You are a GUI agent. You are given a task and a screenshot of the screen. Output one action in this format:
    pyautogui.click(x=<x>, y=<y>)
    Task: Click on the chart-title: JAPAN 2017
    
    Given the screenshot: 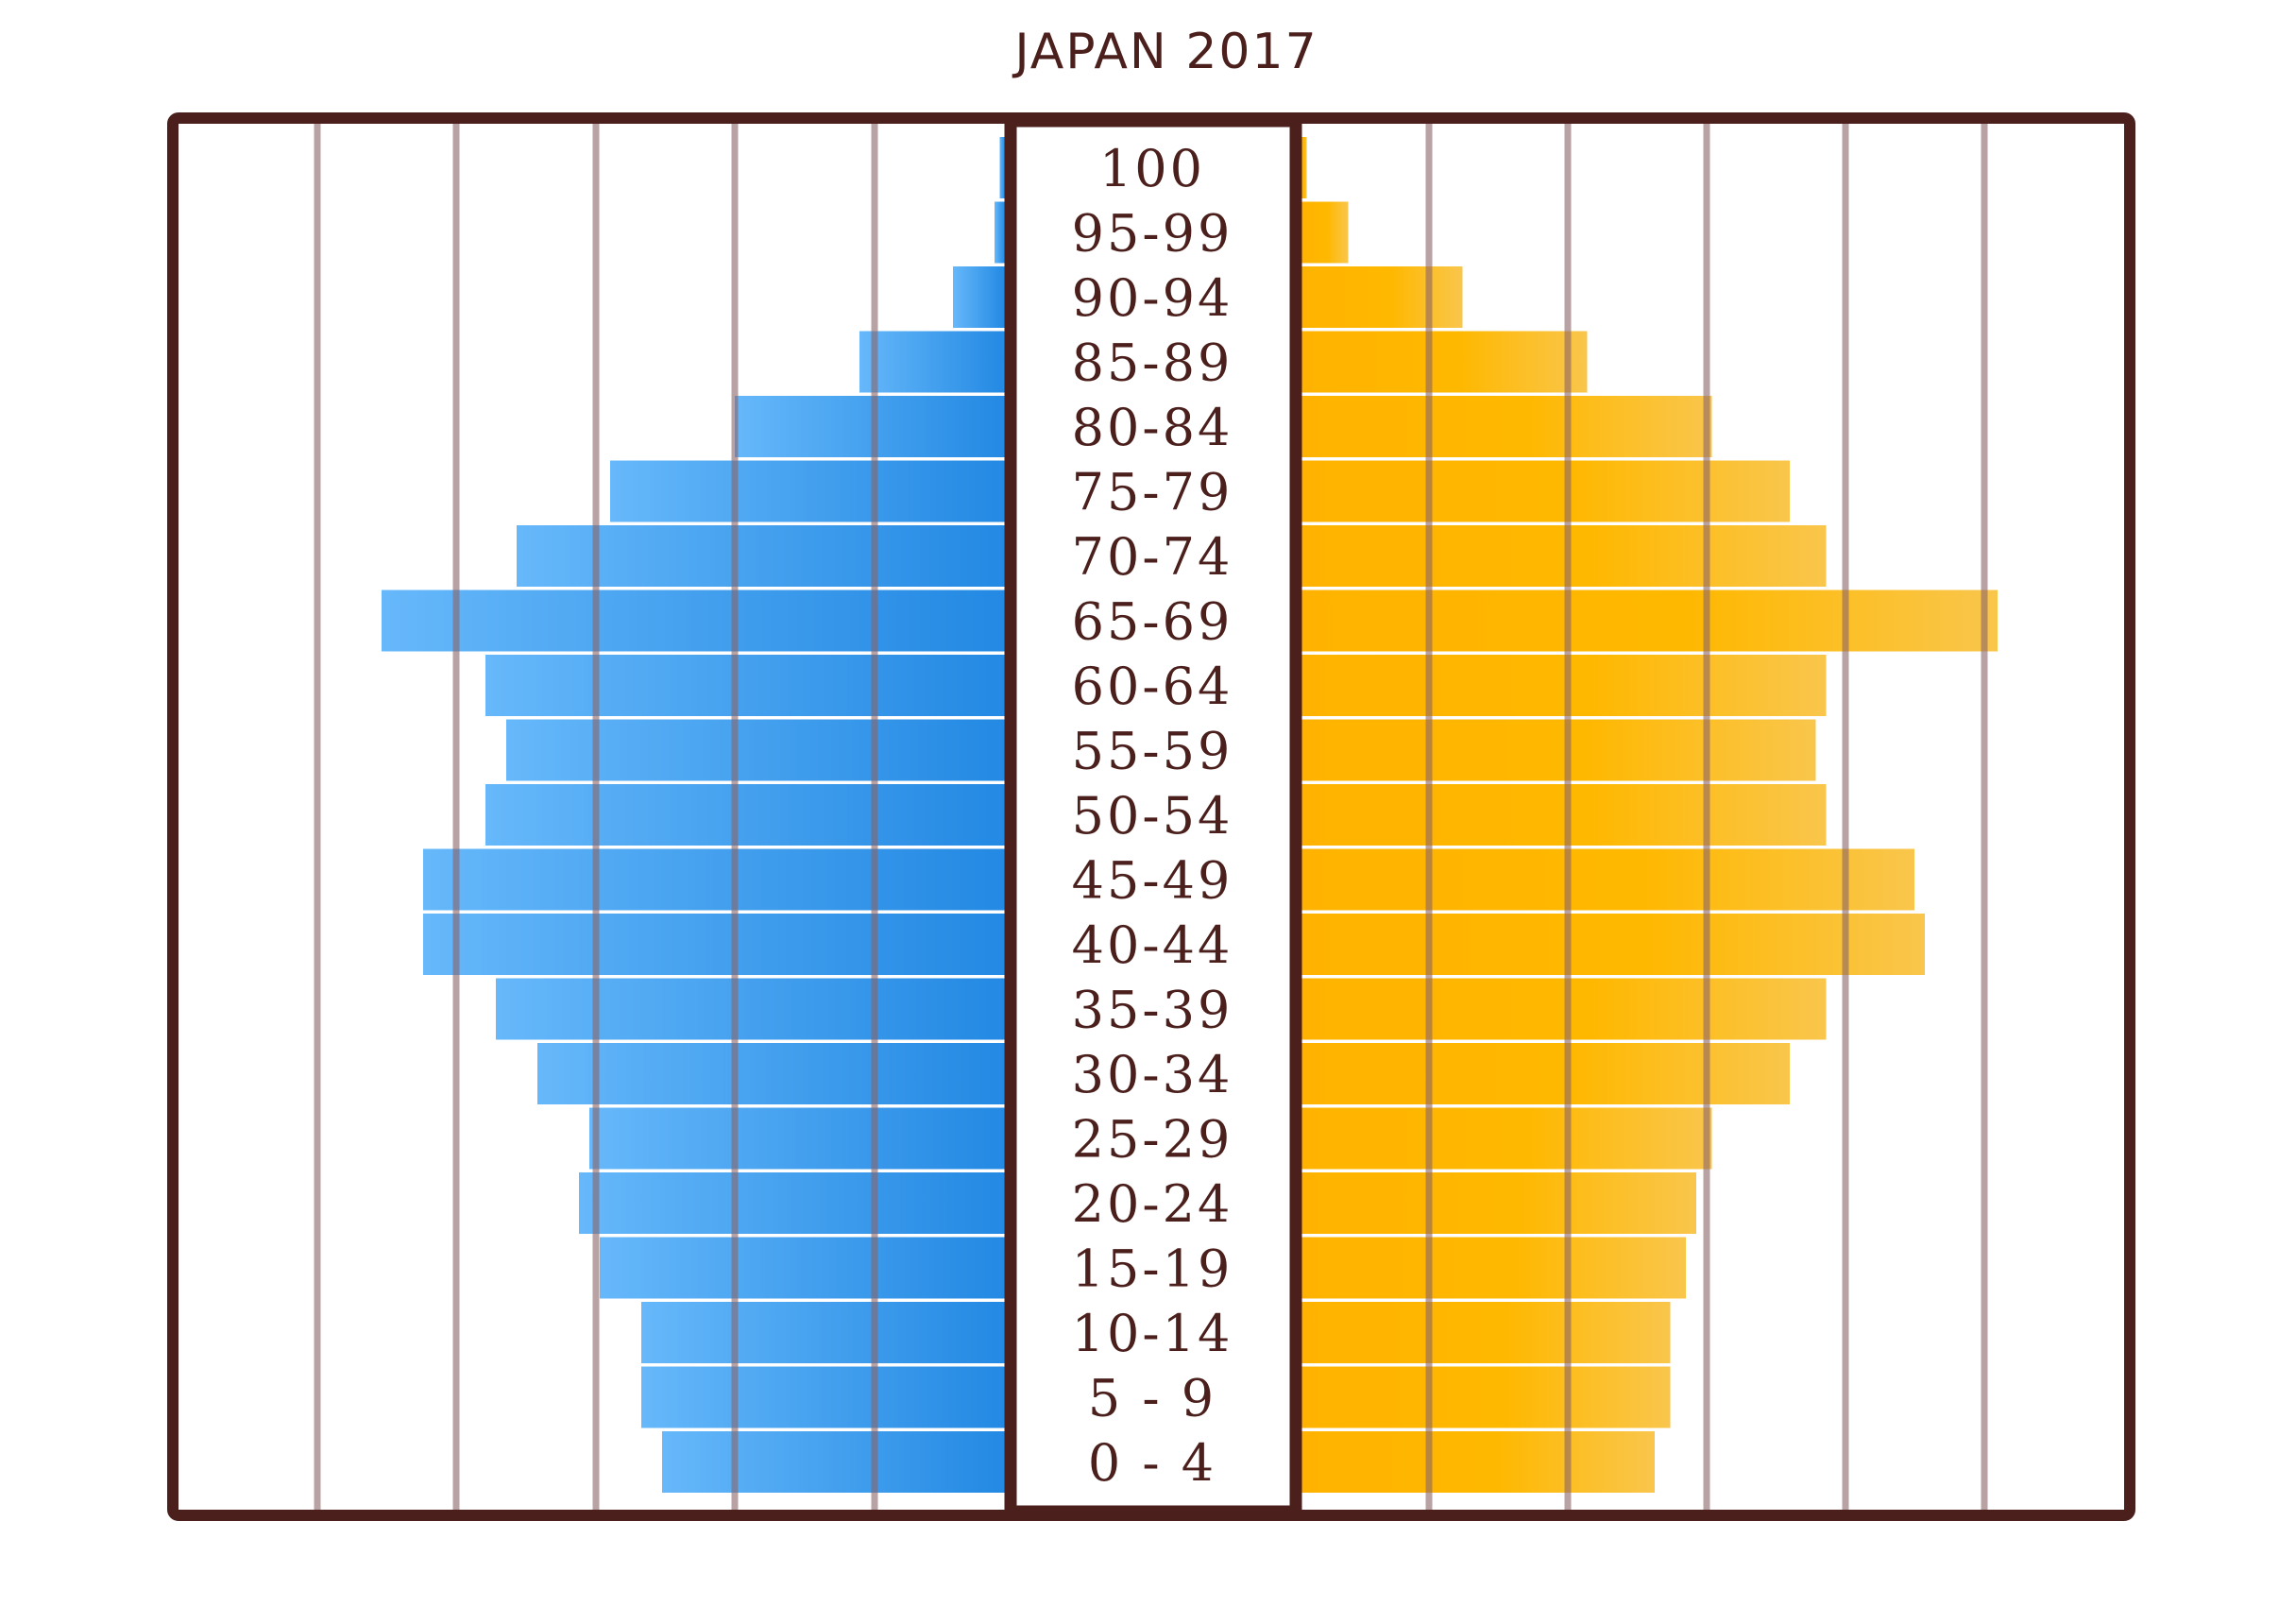 What is the action you would take?
    pyautogui.click(x=1165, y=52)
    